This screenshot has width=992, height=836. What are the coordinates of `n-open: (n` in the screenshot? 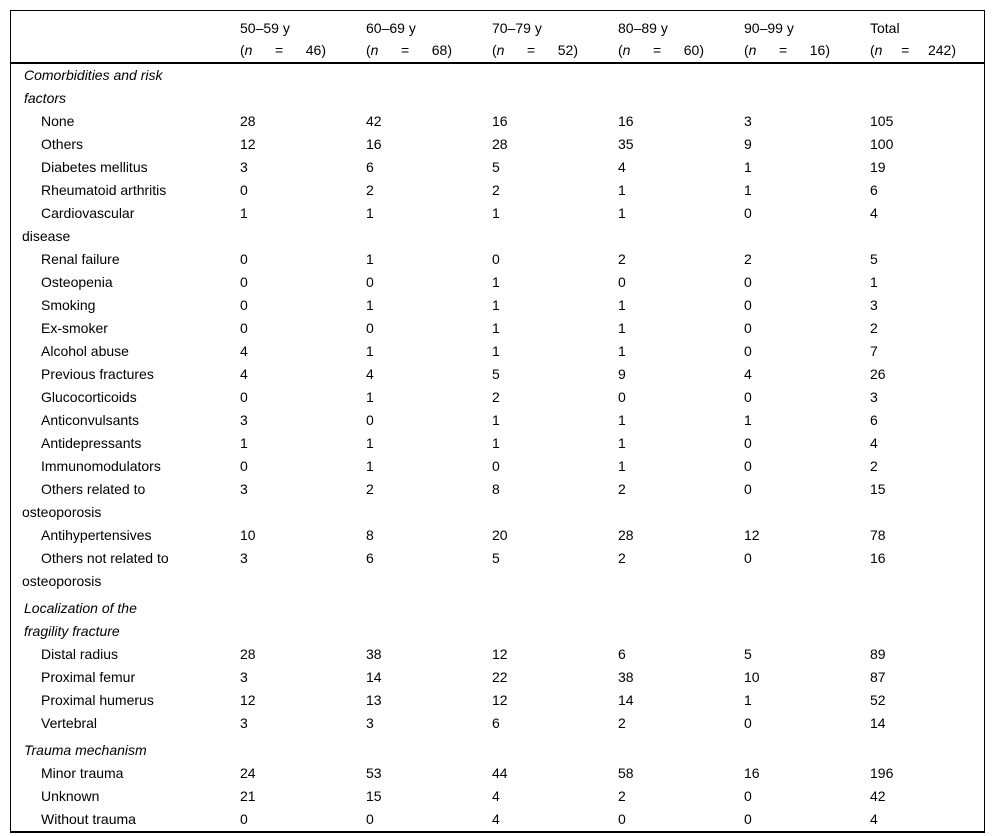 It's located at (498, 50).